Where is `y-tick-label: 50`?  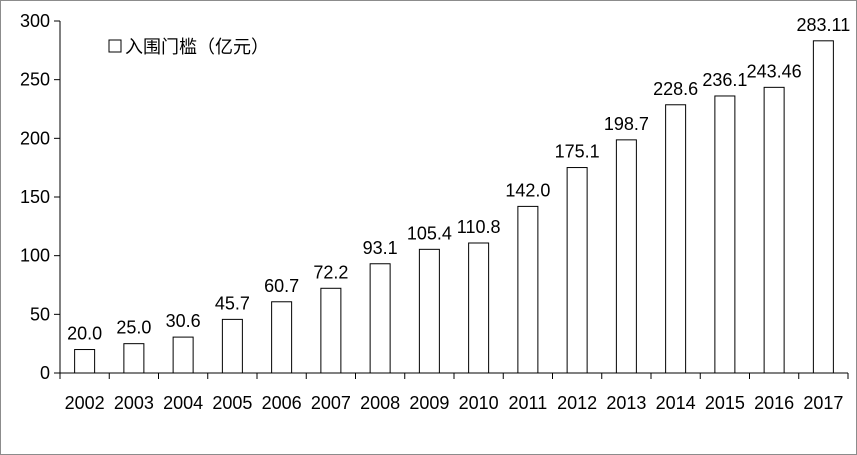 y-tick-label: 50 is located at coordinates (40, 314).